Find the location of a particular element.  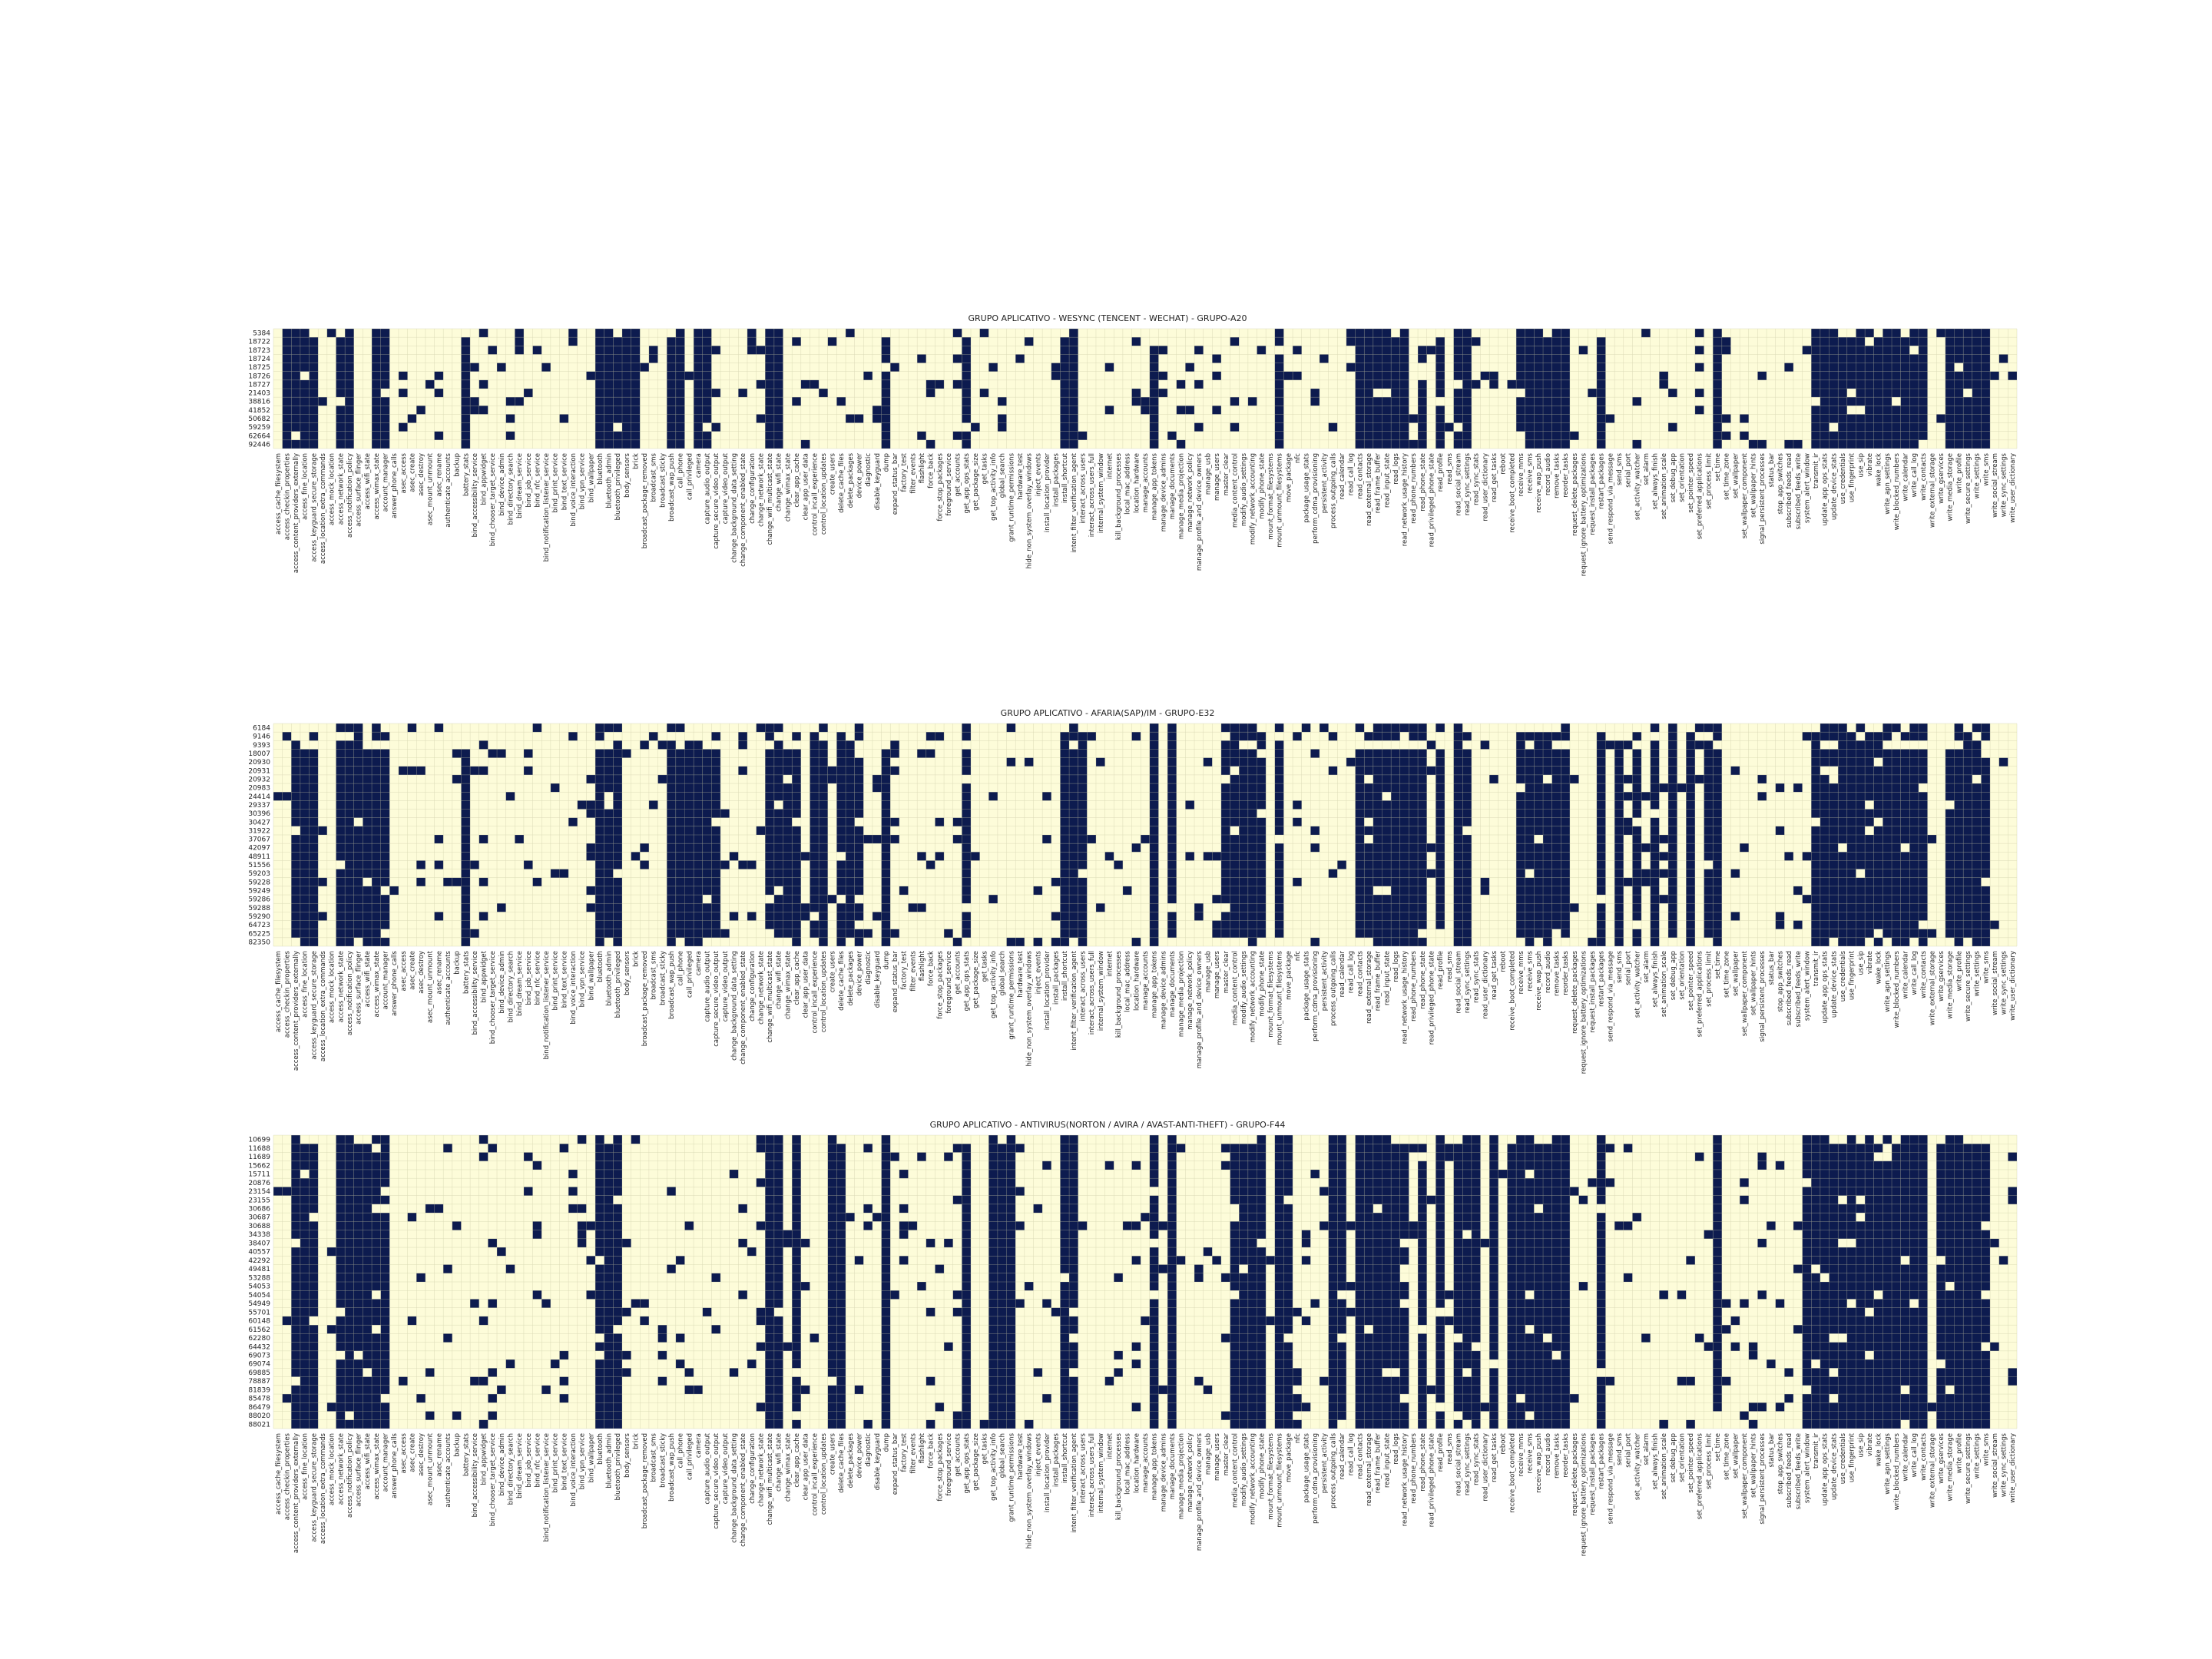

column-label: bind_vpn_service is located at coordinates (583, 481).